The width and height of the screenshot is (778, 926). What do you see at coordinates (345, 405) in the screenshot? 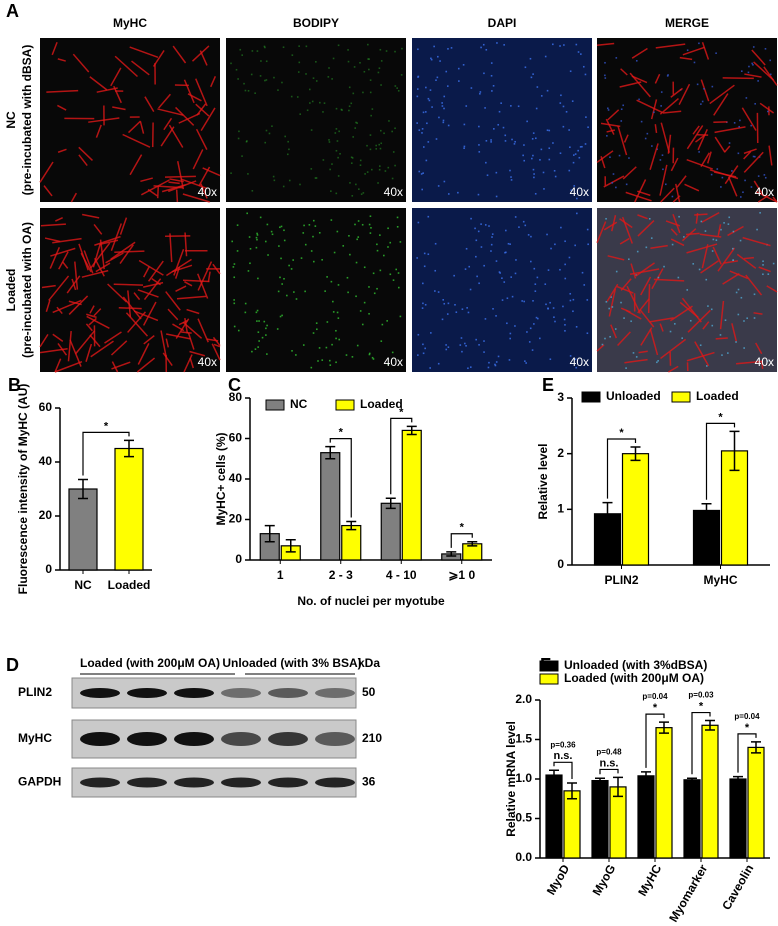
I see `legend-swatch` at bounding box center [345, 405].